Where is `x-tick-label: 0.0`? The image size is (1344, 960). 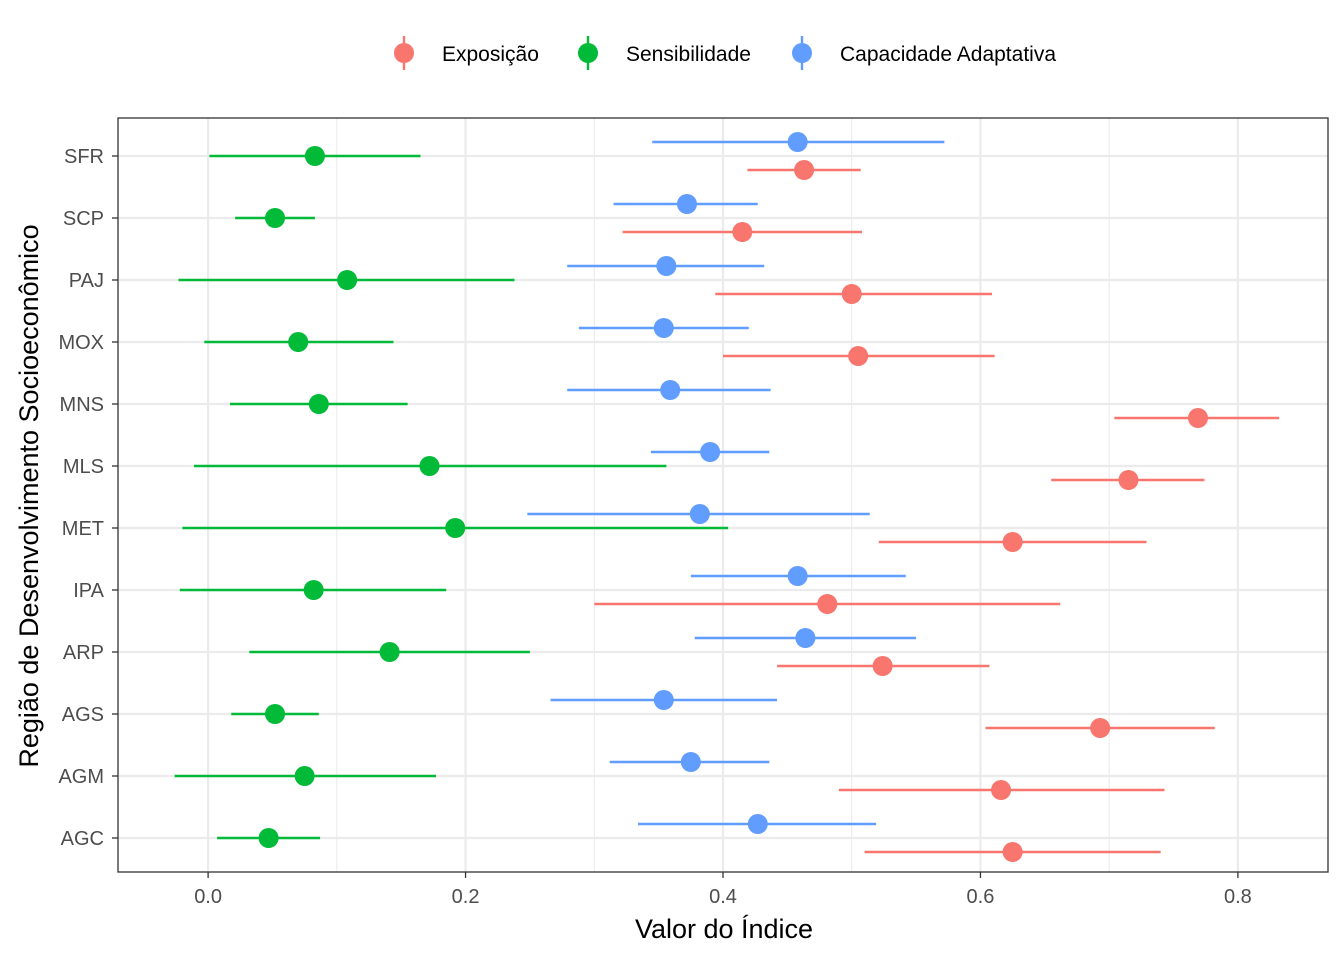 x-tick-label: 0.0 is located at coordinates (208, 897).